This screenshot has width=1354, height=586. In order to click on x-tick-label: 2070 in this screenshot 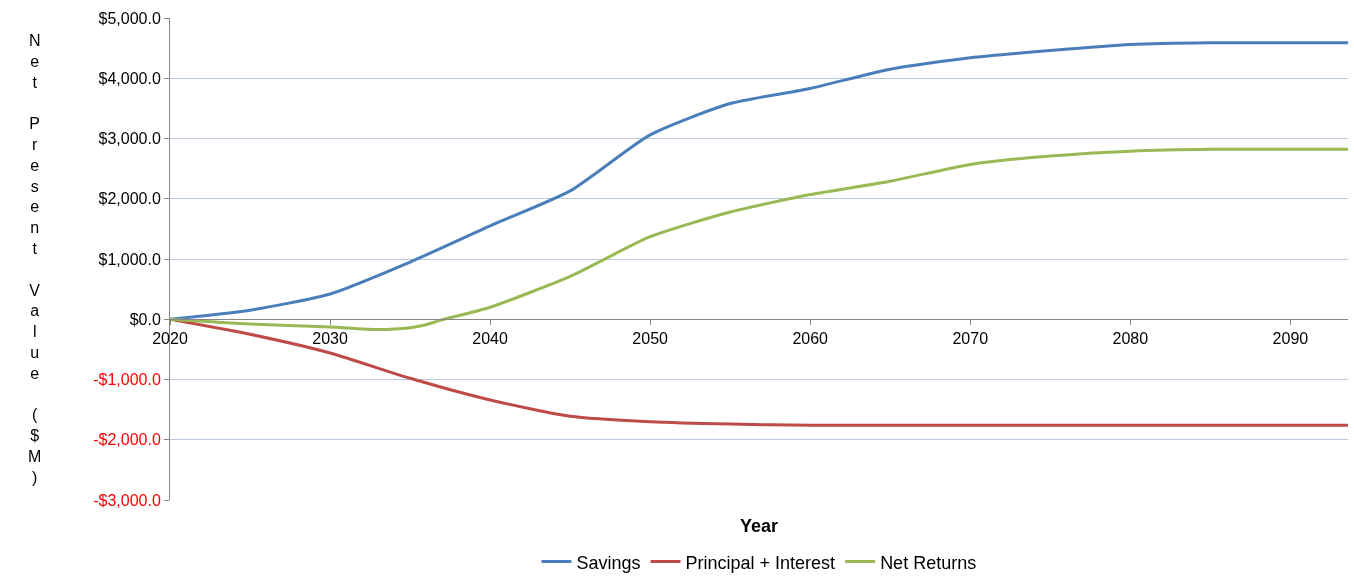, I will do `click(970, 339)`.